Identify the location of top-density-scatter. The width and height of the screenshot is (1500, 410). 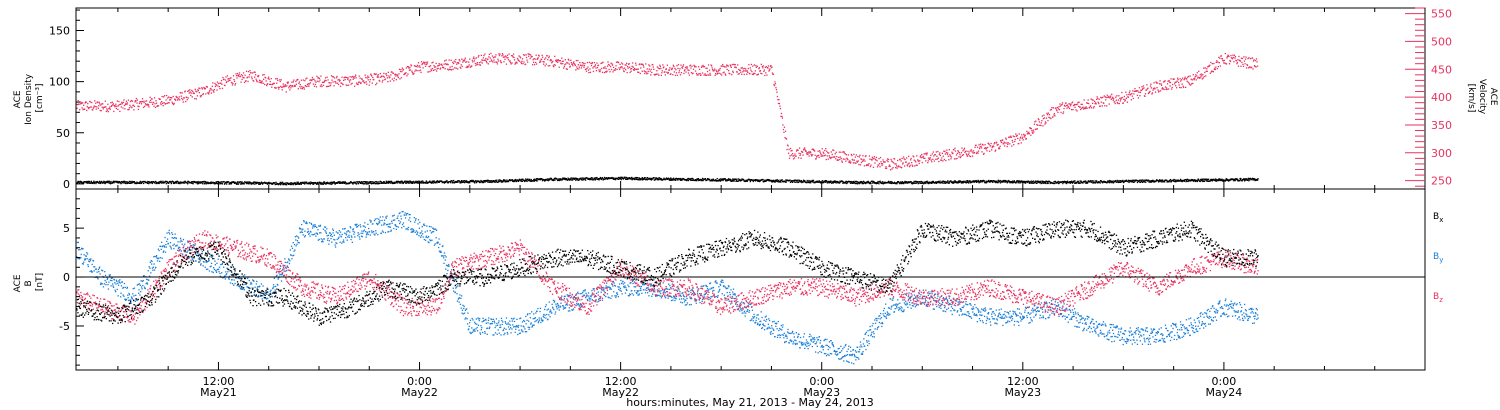
(667, 181).